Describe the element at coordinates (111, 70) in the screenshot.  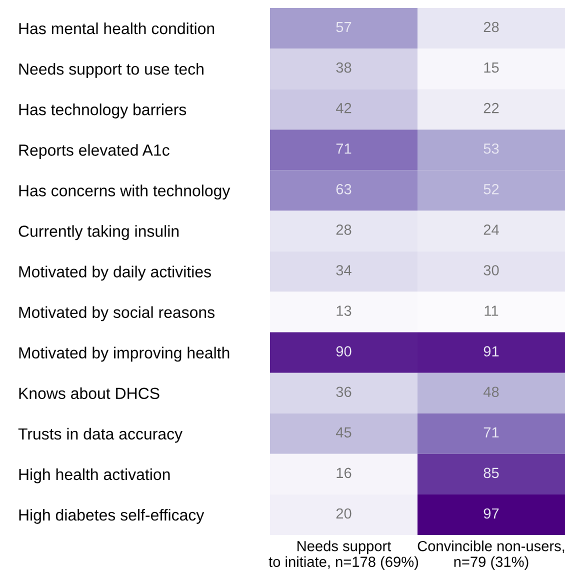
I see `y-tick-label: Needs support to use tech` at that location.